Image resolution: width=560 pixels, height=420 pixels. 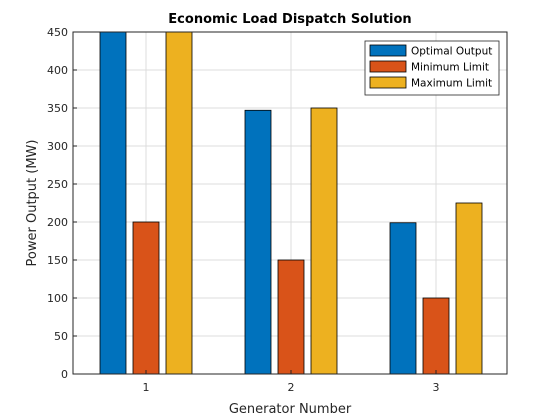 I want to click on chart-title: Economic Load Dispatch Solution, so click(x=289, y=19).